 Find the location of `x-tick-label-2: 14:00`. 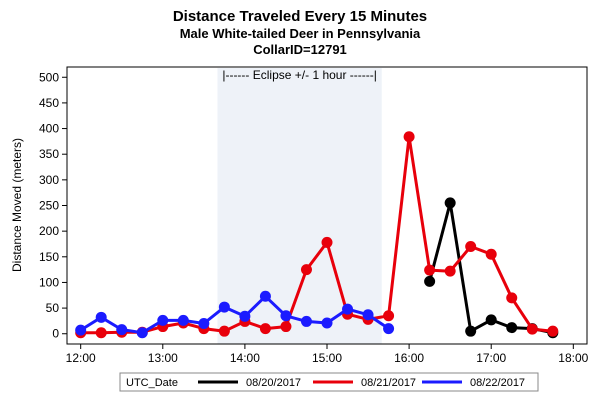

x-tick-label-2: 14:00 is located at coordinates (245, 358).